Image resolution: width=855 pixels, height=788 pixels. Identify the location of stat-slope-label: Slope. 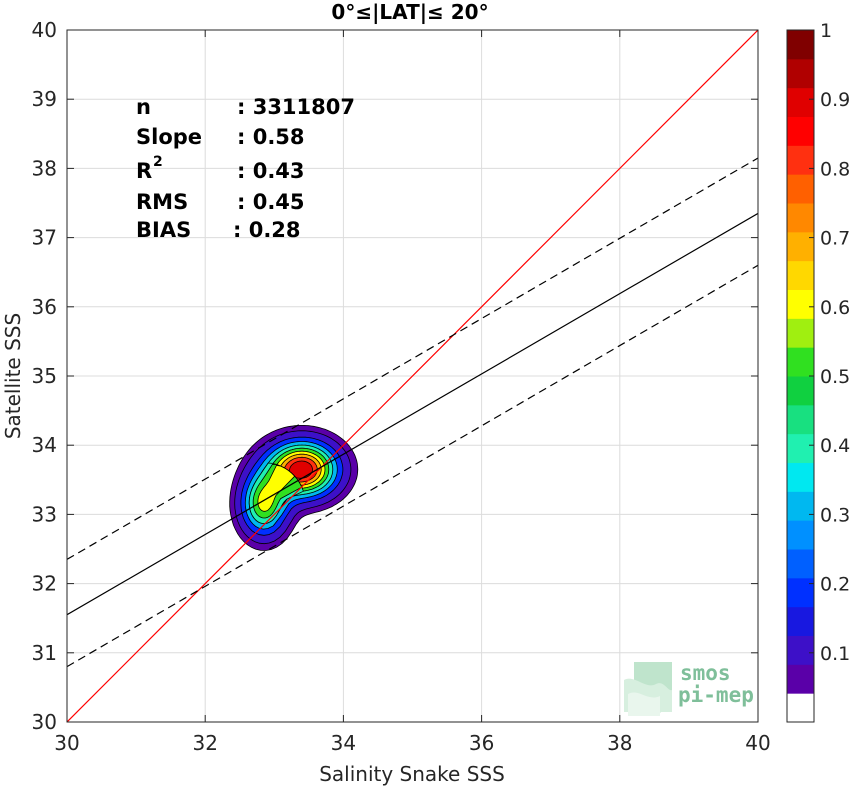
(169, 137).